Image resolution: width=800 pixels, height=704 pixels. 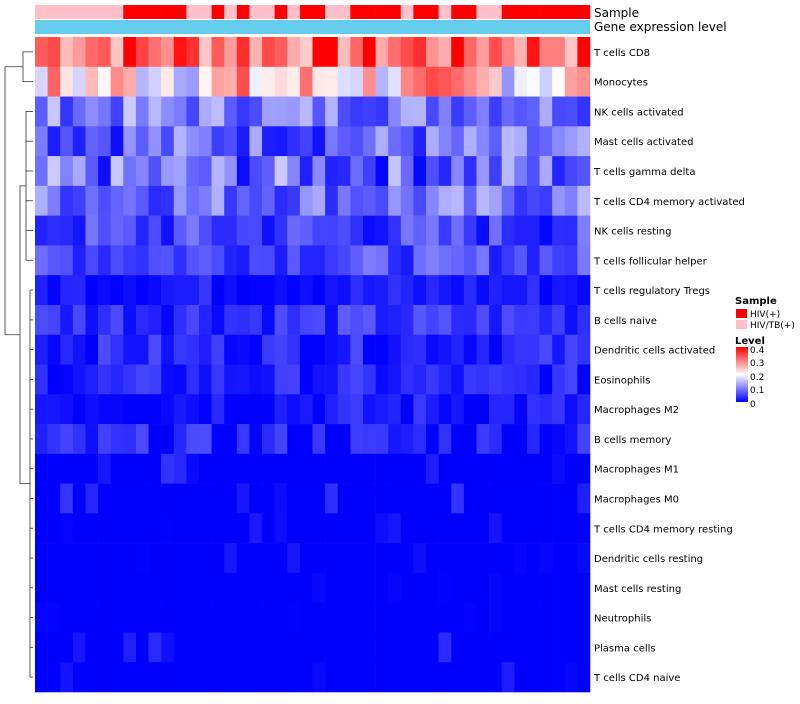 What do you see at coordinates (395, 439) in the screenshot?
I see `cell-r14-c29` at bounding box center [395, 439].